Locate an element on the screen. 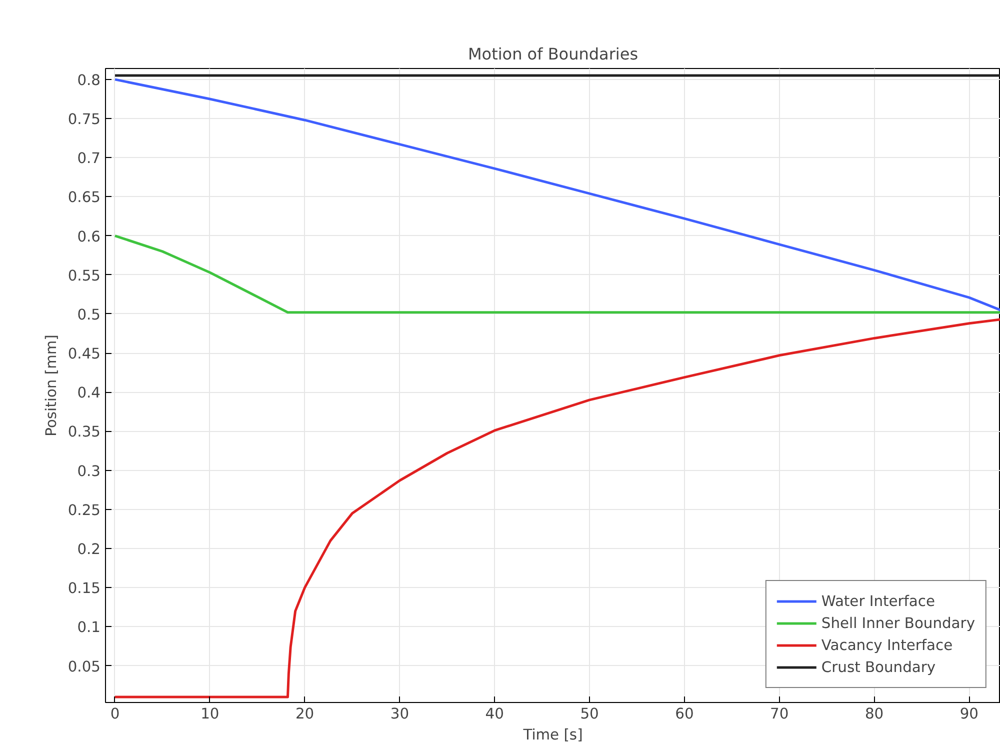 The height and width of the screenshot is (747, 1000). y-tick-label: 0.6 is located at coordinates (89, 237).